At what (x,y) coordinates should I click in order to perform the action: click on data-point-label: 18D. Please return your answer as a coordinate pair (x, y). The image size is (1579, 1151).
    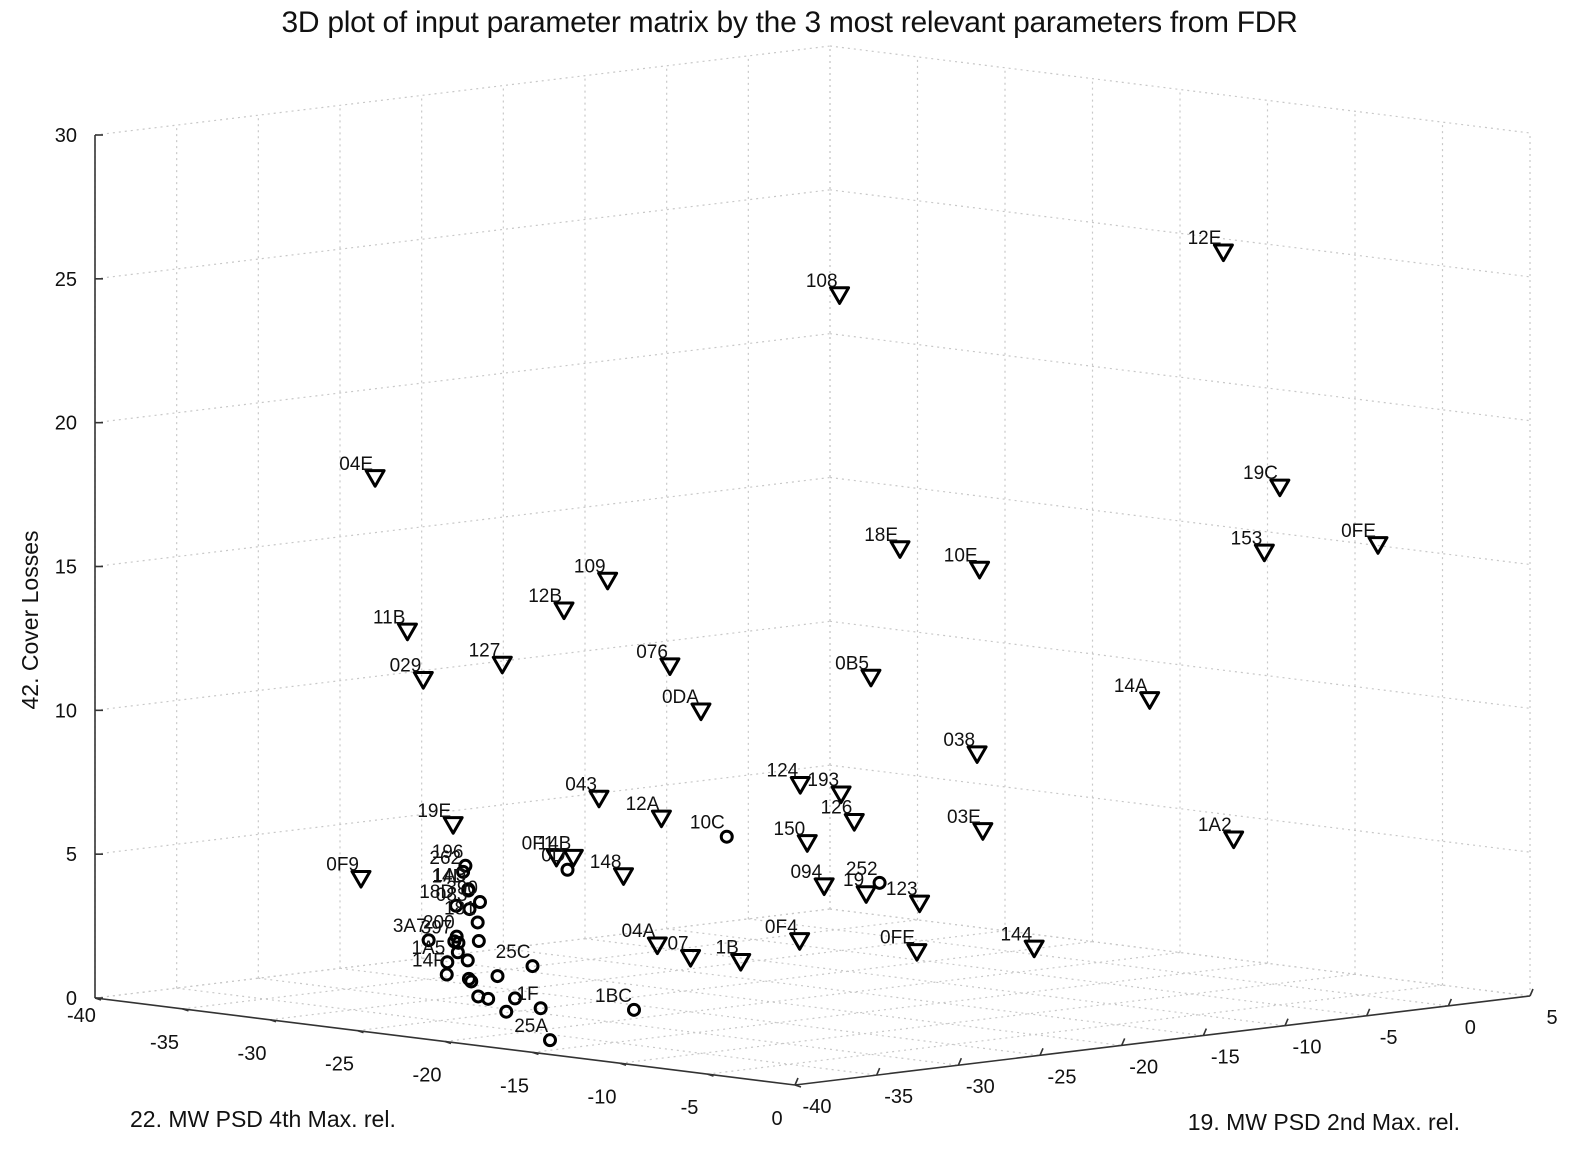
    Looking at the image, I should click on (436, 892).